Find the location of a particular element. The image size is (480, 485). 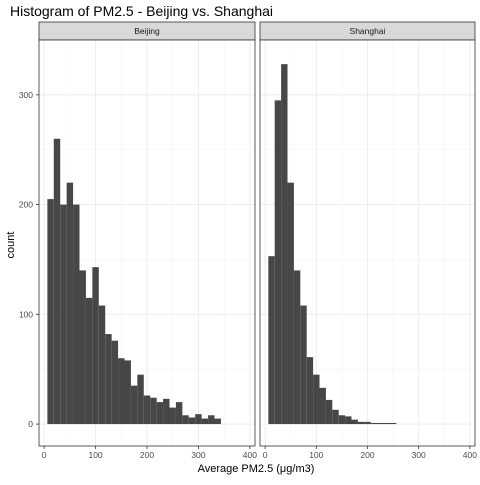

y-tick-label: 300 is located at coordinates (26, 95).